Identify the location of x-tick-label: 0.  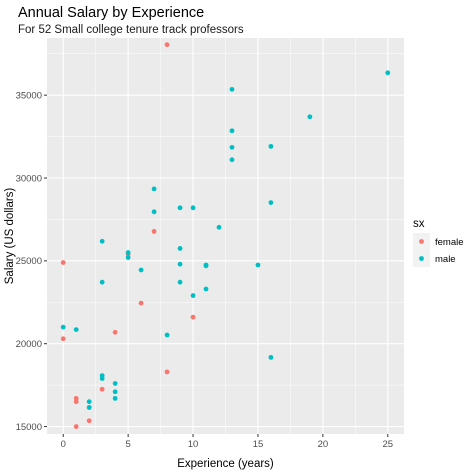
(63, 444).